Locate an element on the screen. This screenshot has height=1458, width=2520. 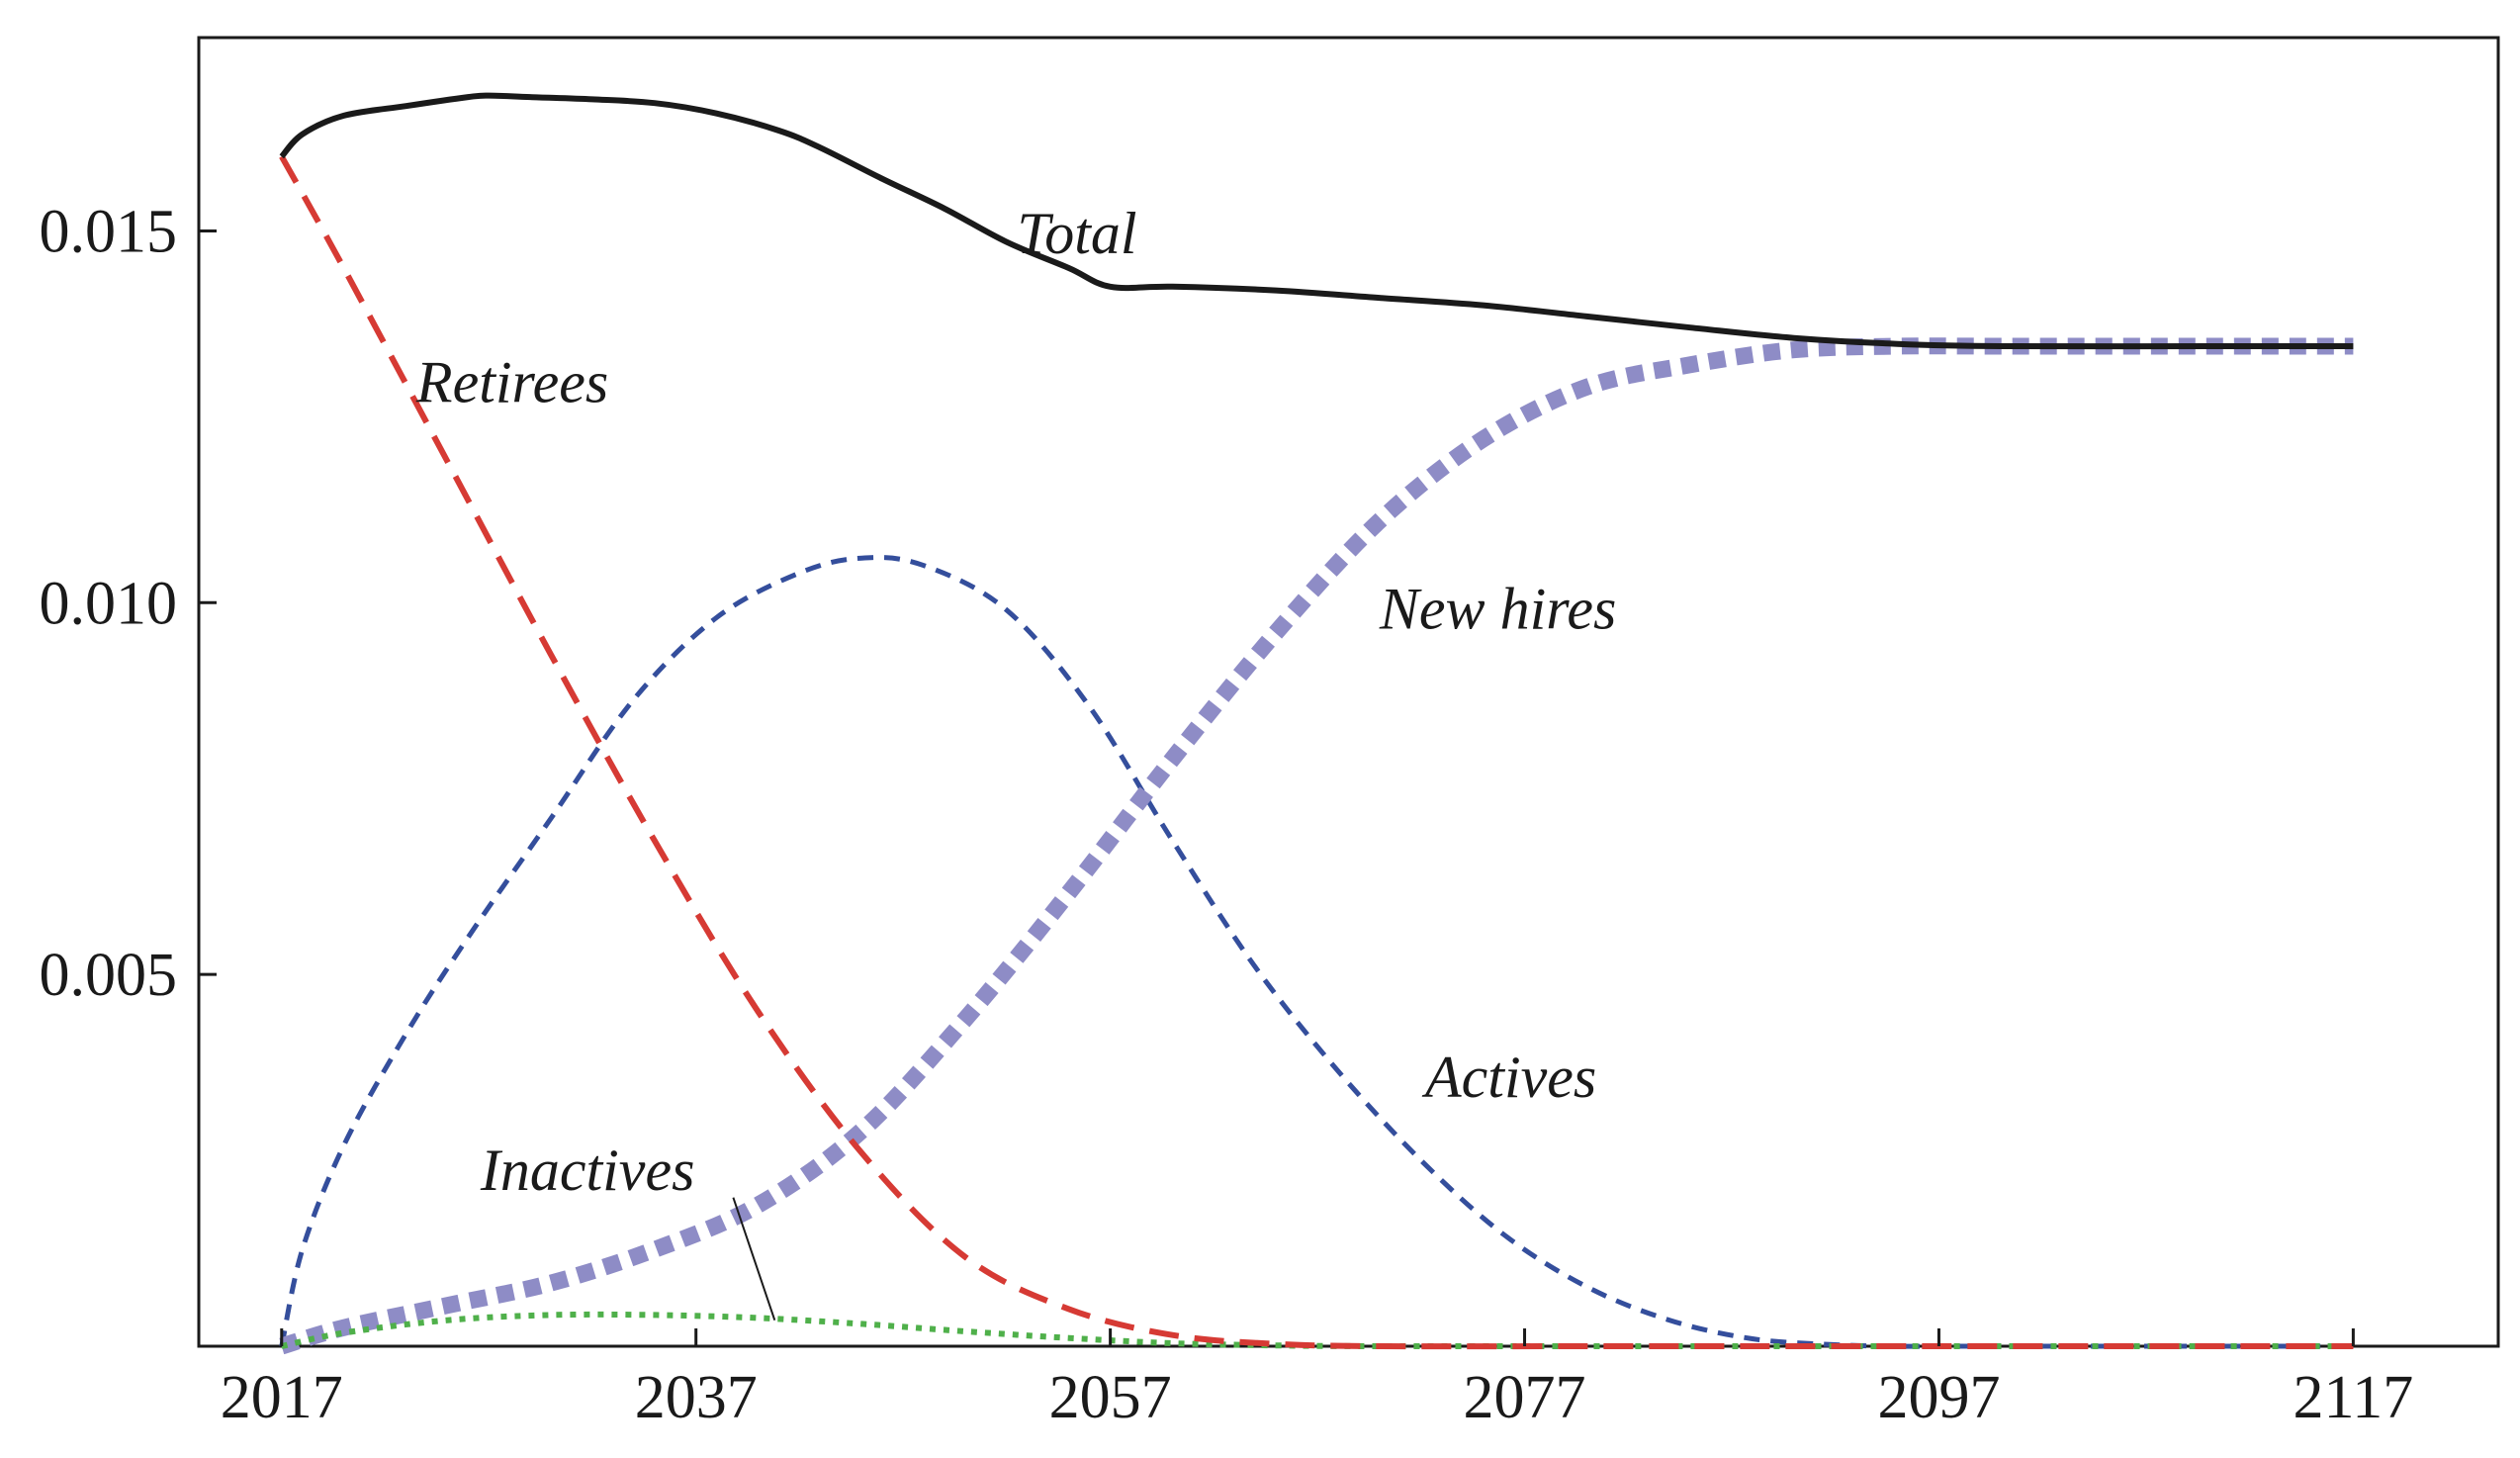
y-tick-label: 0.010 is located at coordinates (109, 604).